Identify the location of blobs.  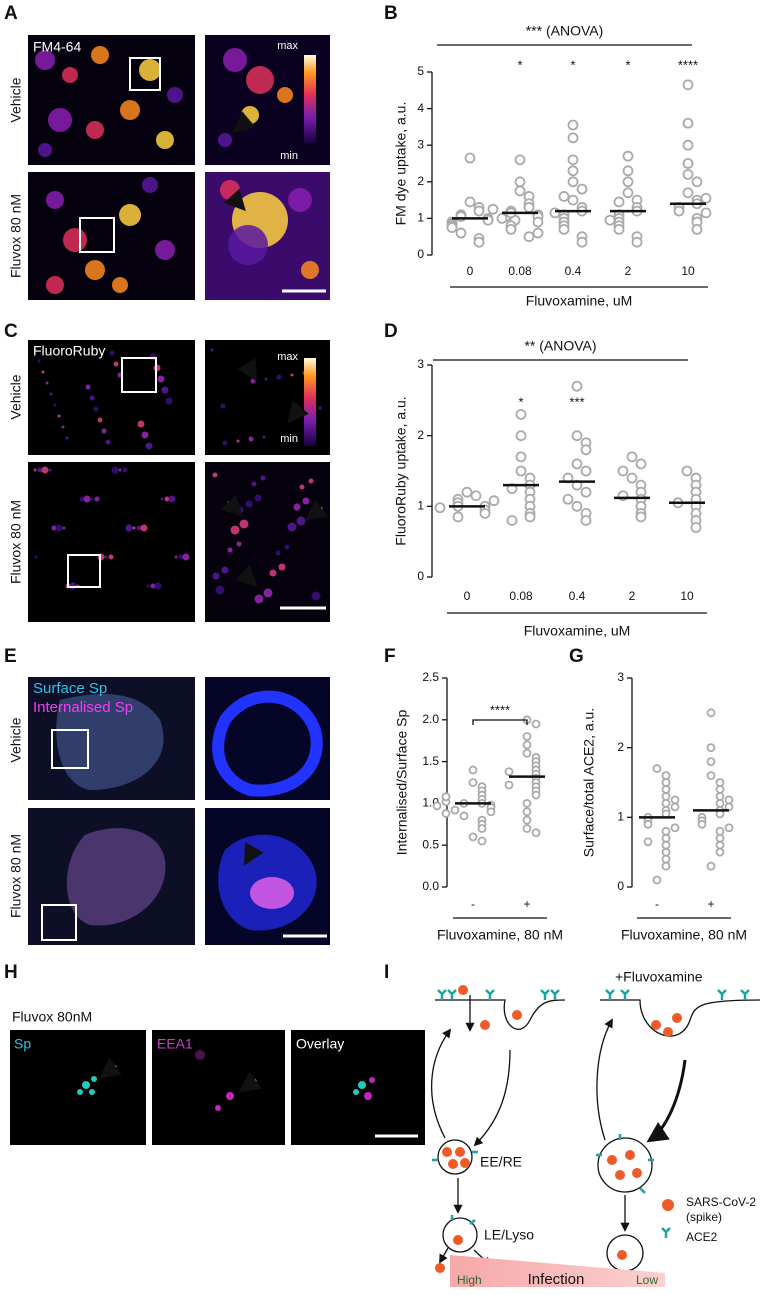
(177, 476).